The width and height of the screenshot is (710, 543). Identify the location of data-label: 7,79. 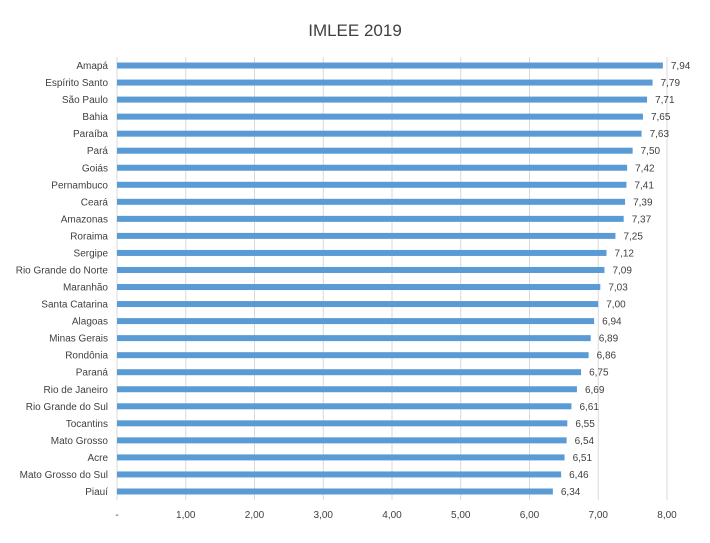
(671, 83).